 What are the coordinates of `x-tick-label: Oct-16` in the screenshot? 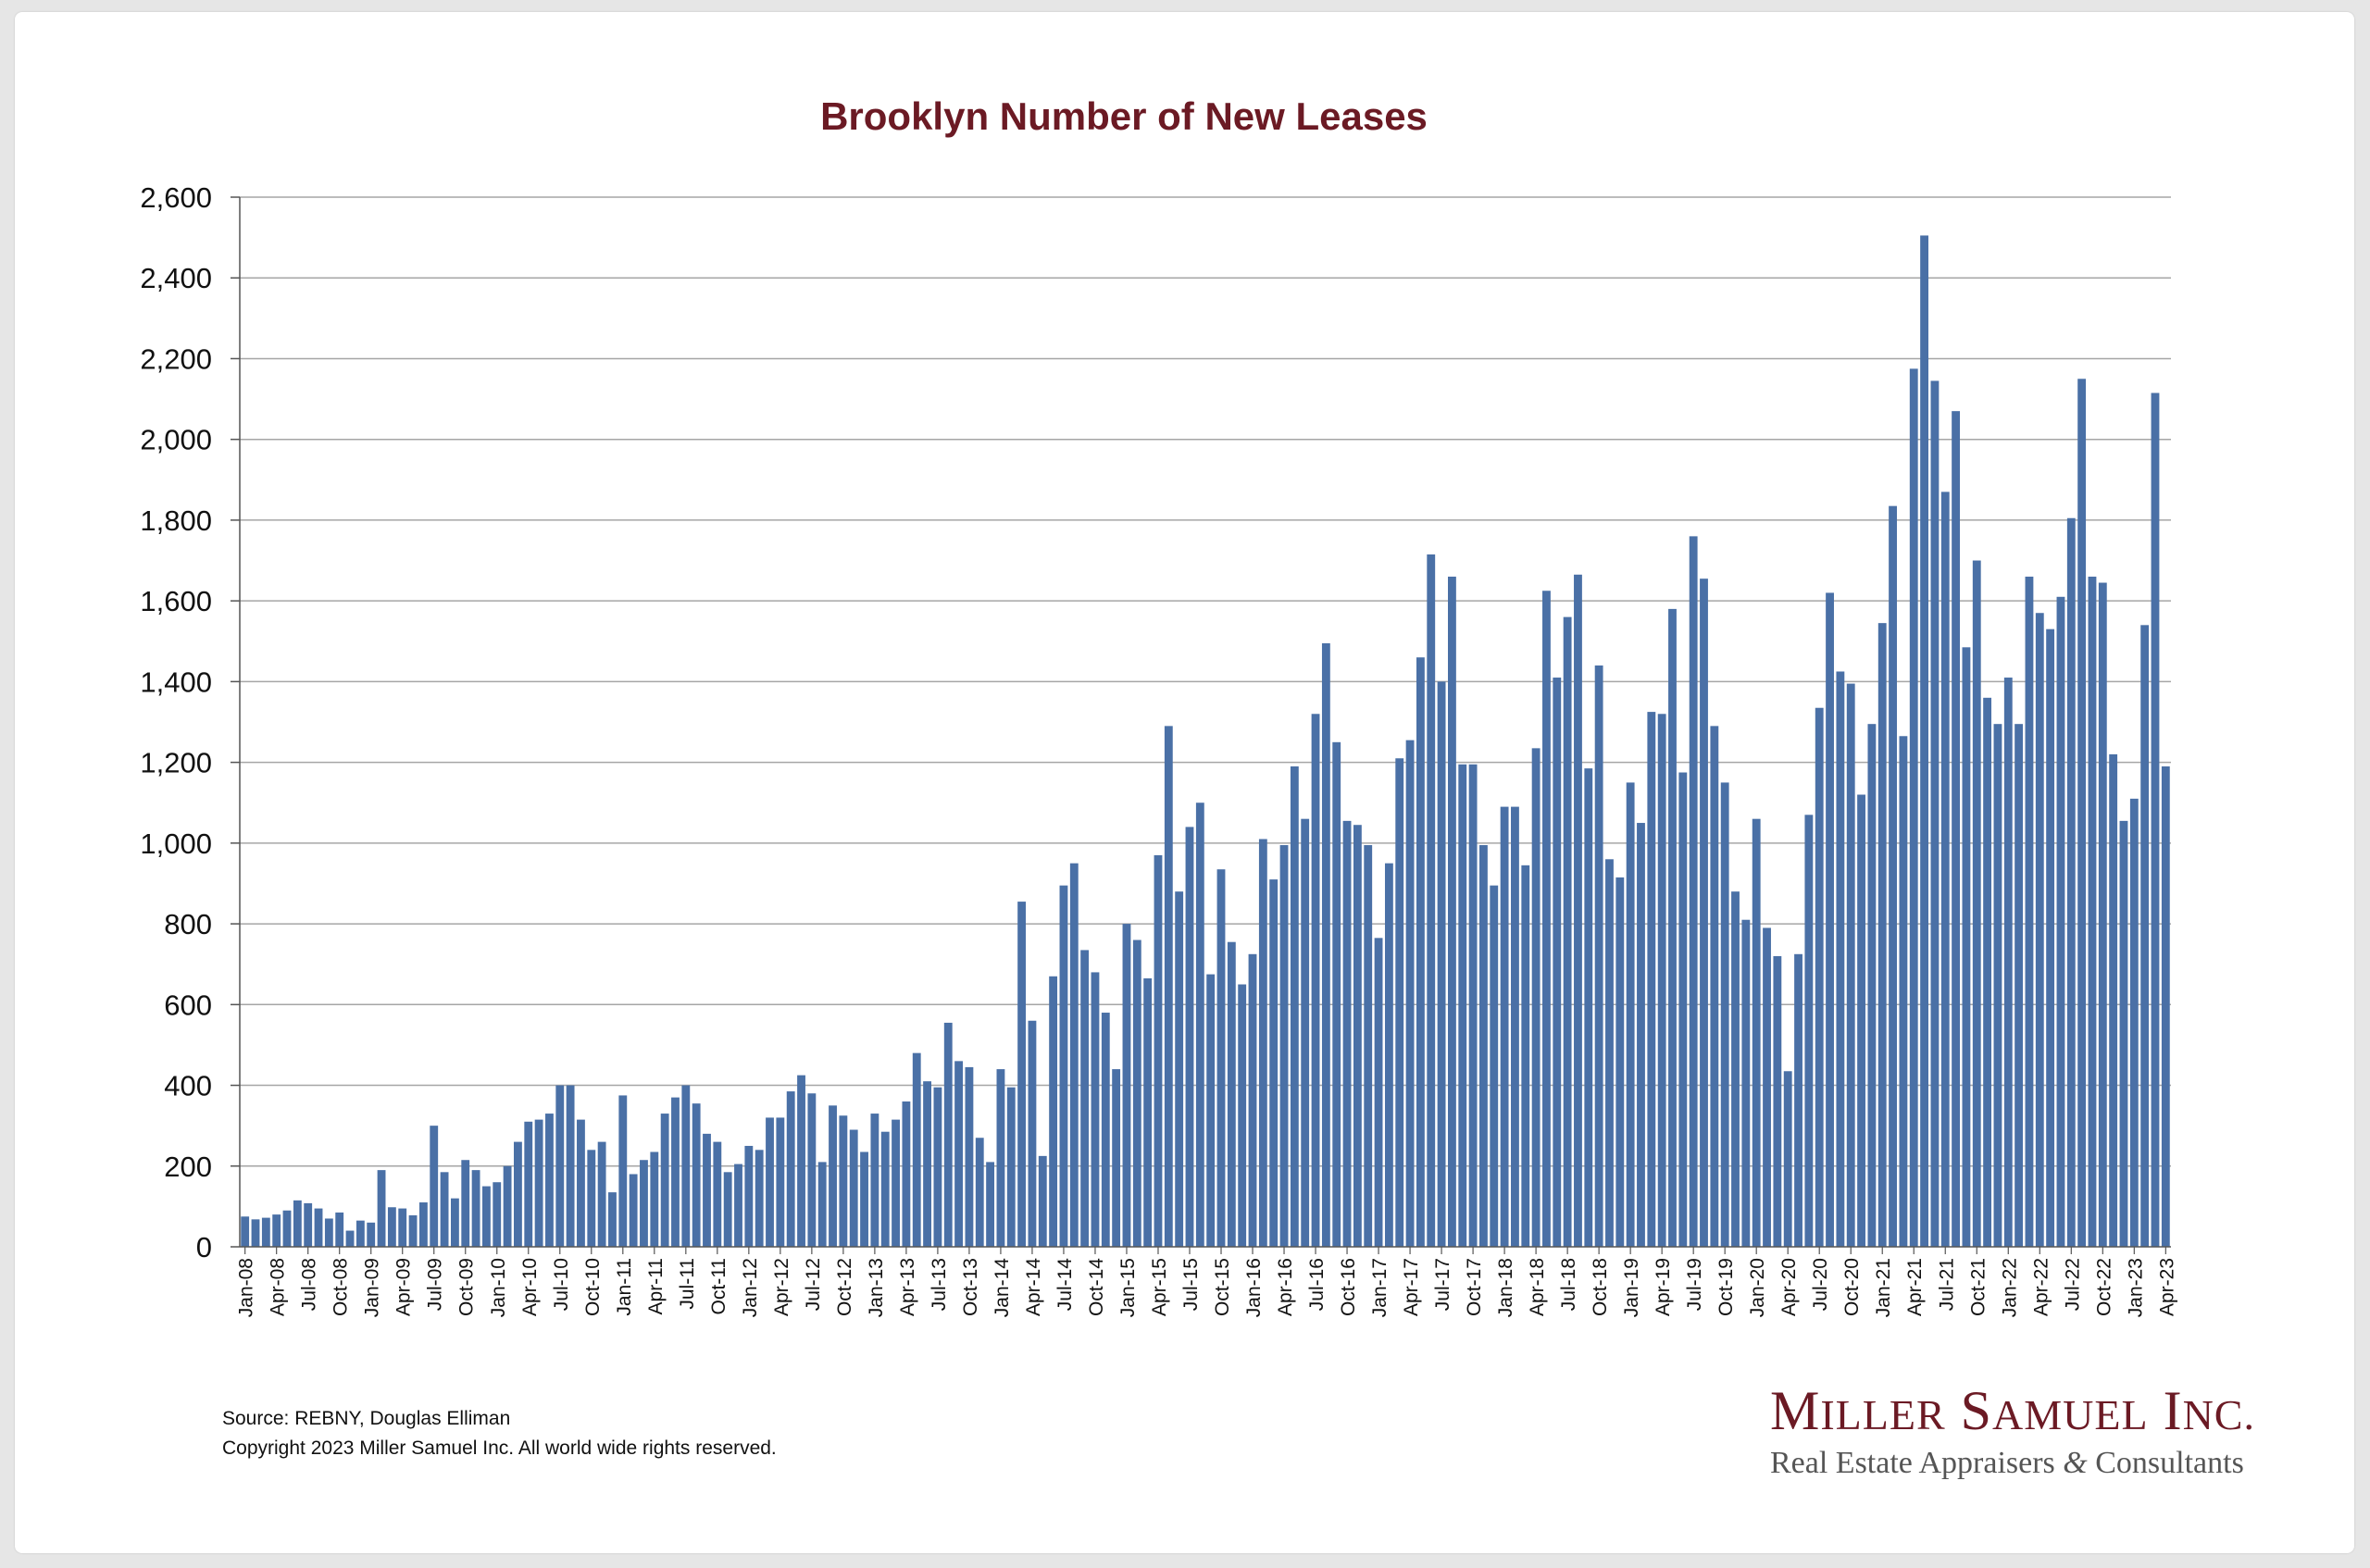 It's located at (1348, 1287).